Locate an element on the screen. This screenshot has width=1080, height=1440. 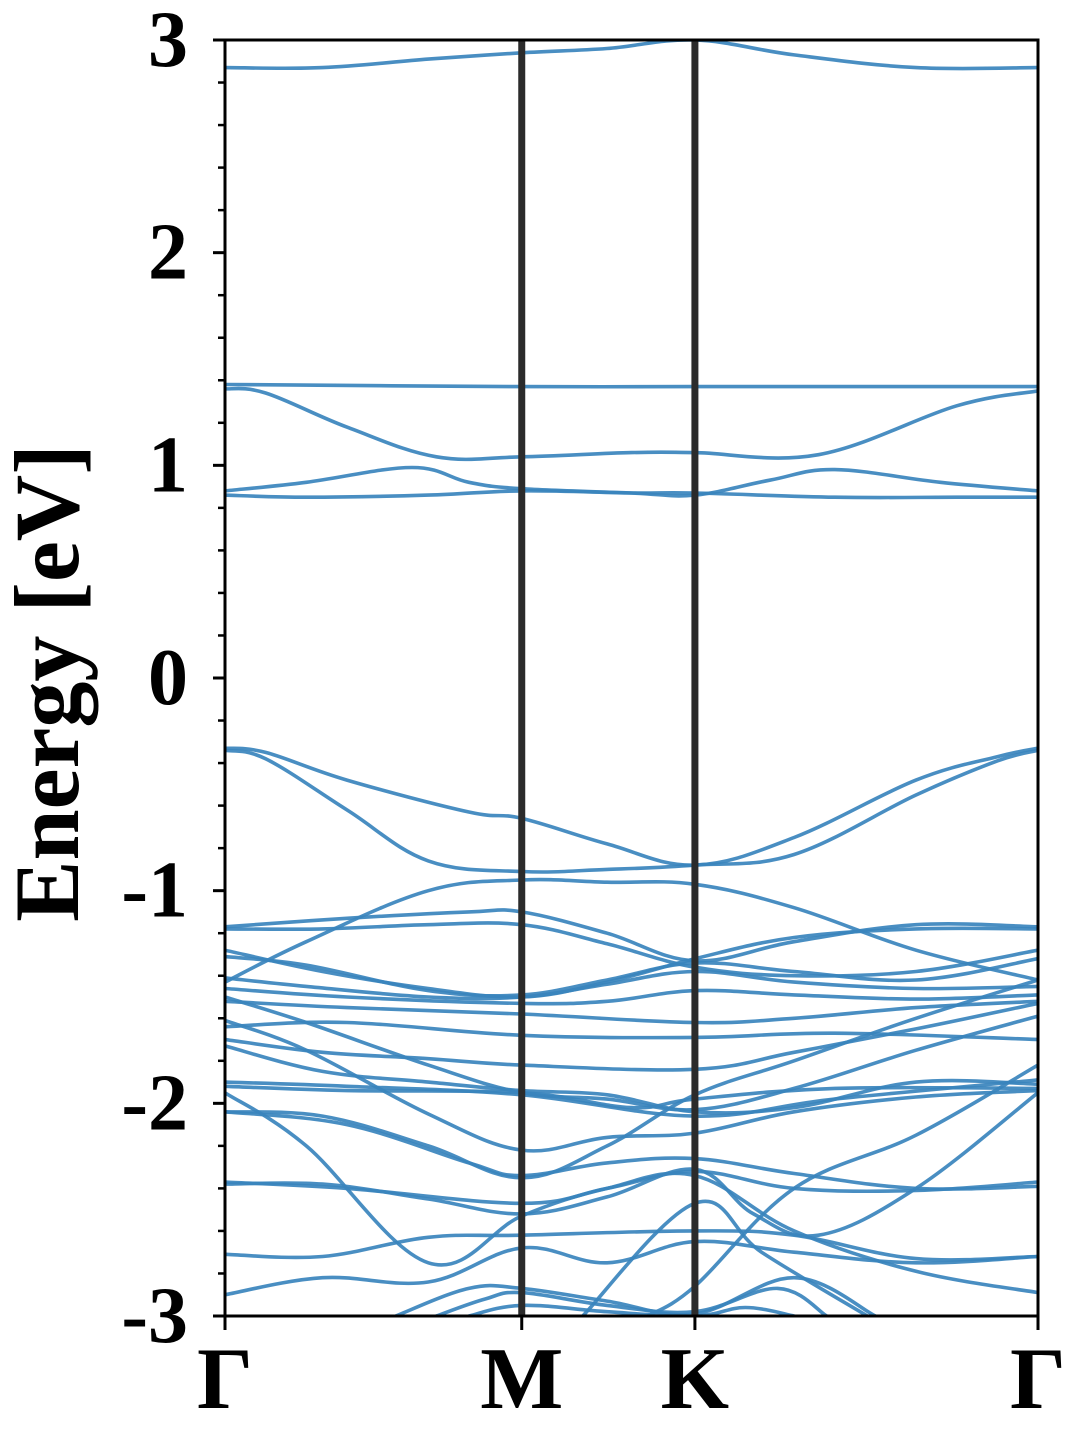
y-tick-label: 3 is located at coordinates (168, 42).